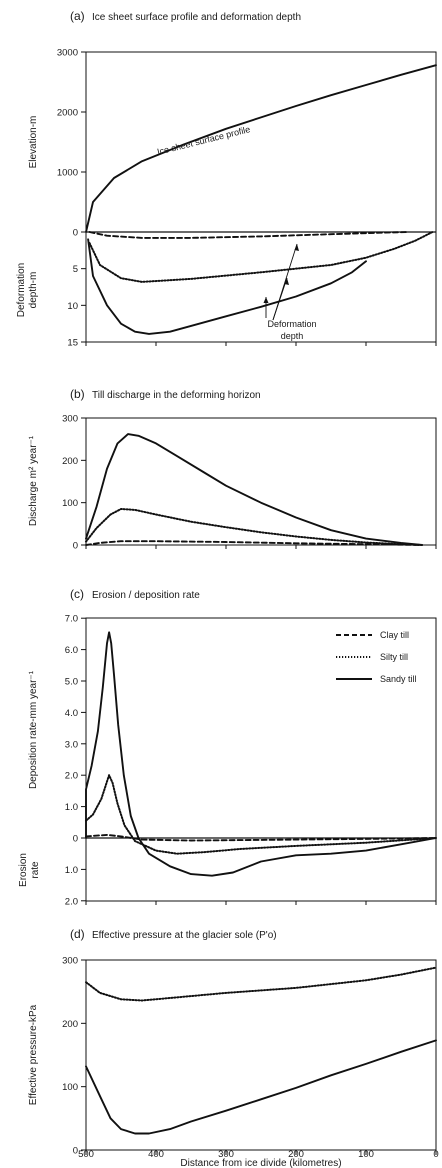  Describe the element at coordinates (248, 235) in the screenshot. I see `a-lower-clay-till-line` at that location.